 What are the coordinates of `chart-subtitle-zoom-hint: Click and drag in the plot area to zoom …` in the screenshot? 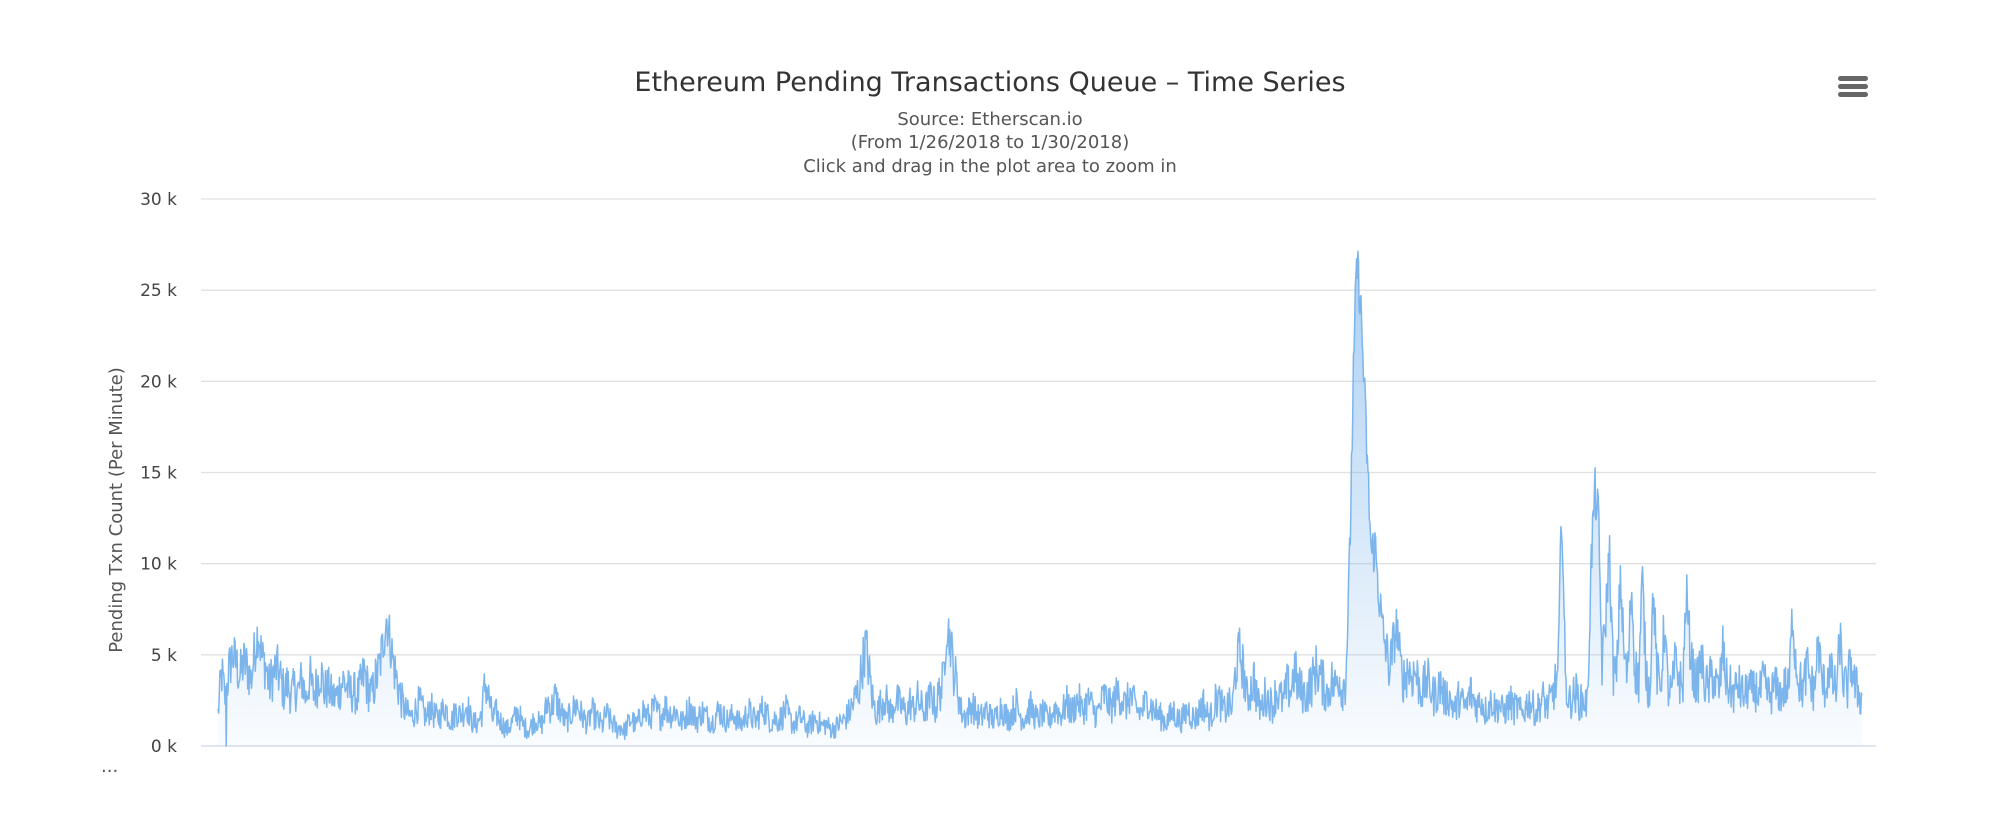 It's located at (990, 166).